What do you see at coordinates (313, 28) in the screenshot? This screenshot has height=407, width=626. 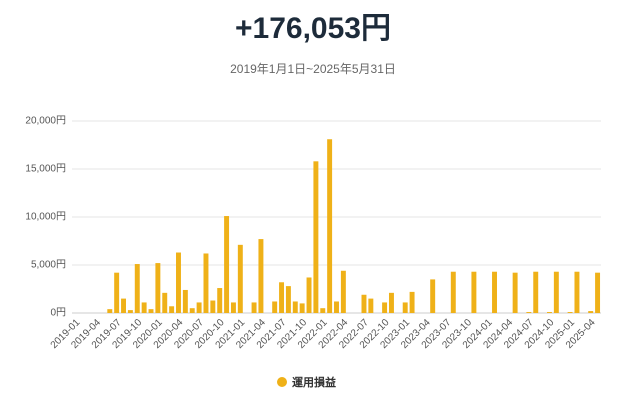 I see `chart-title: +176,053円` at bounding box center [313, 28].